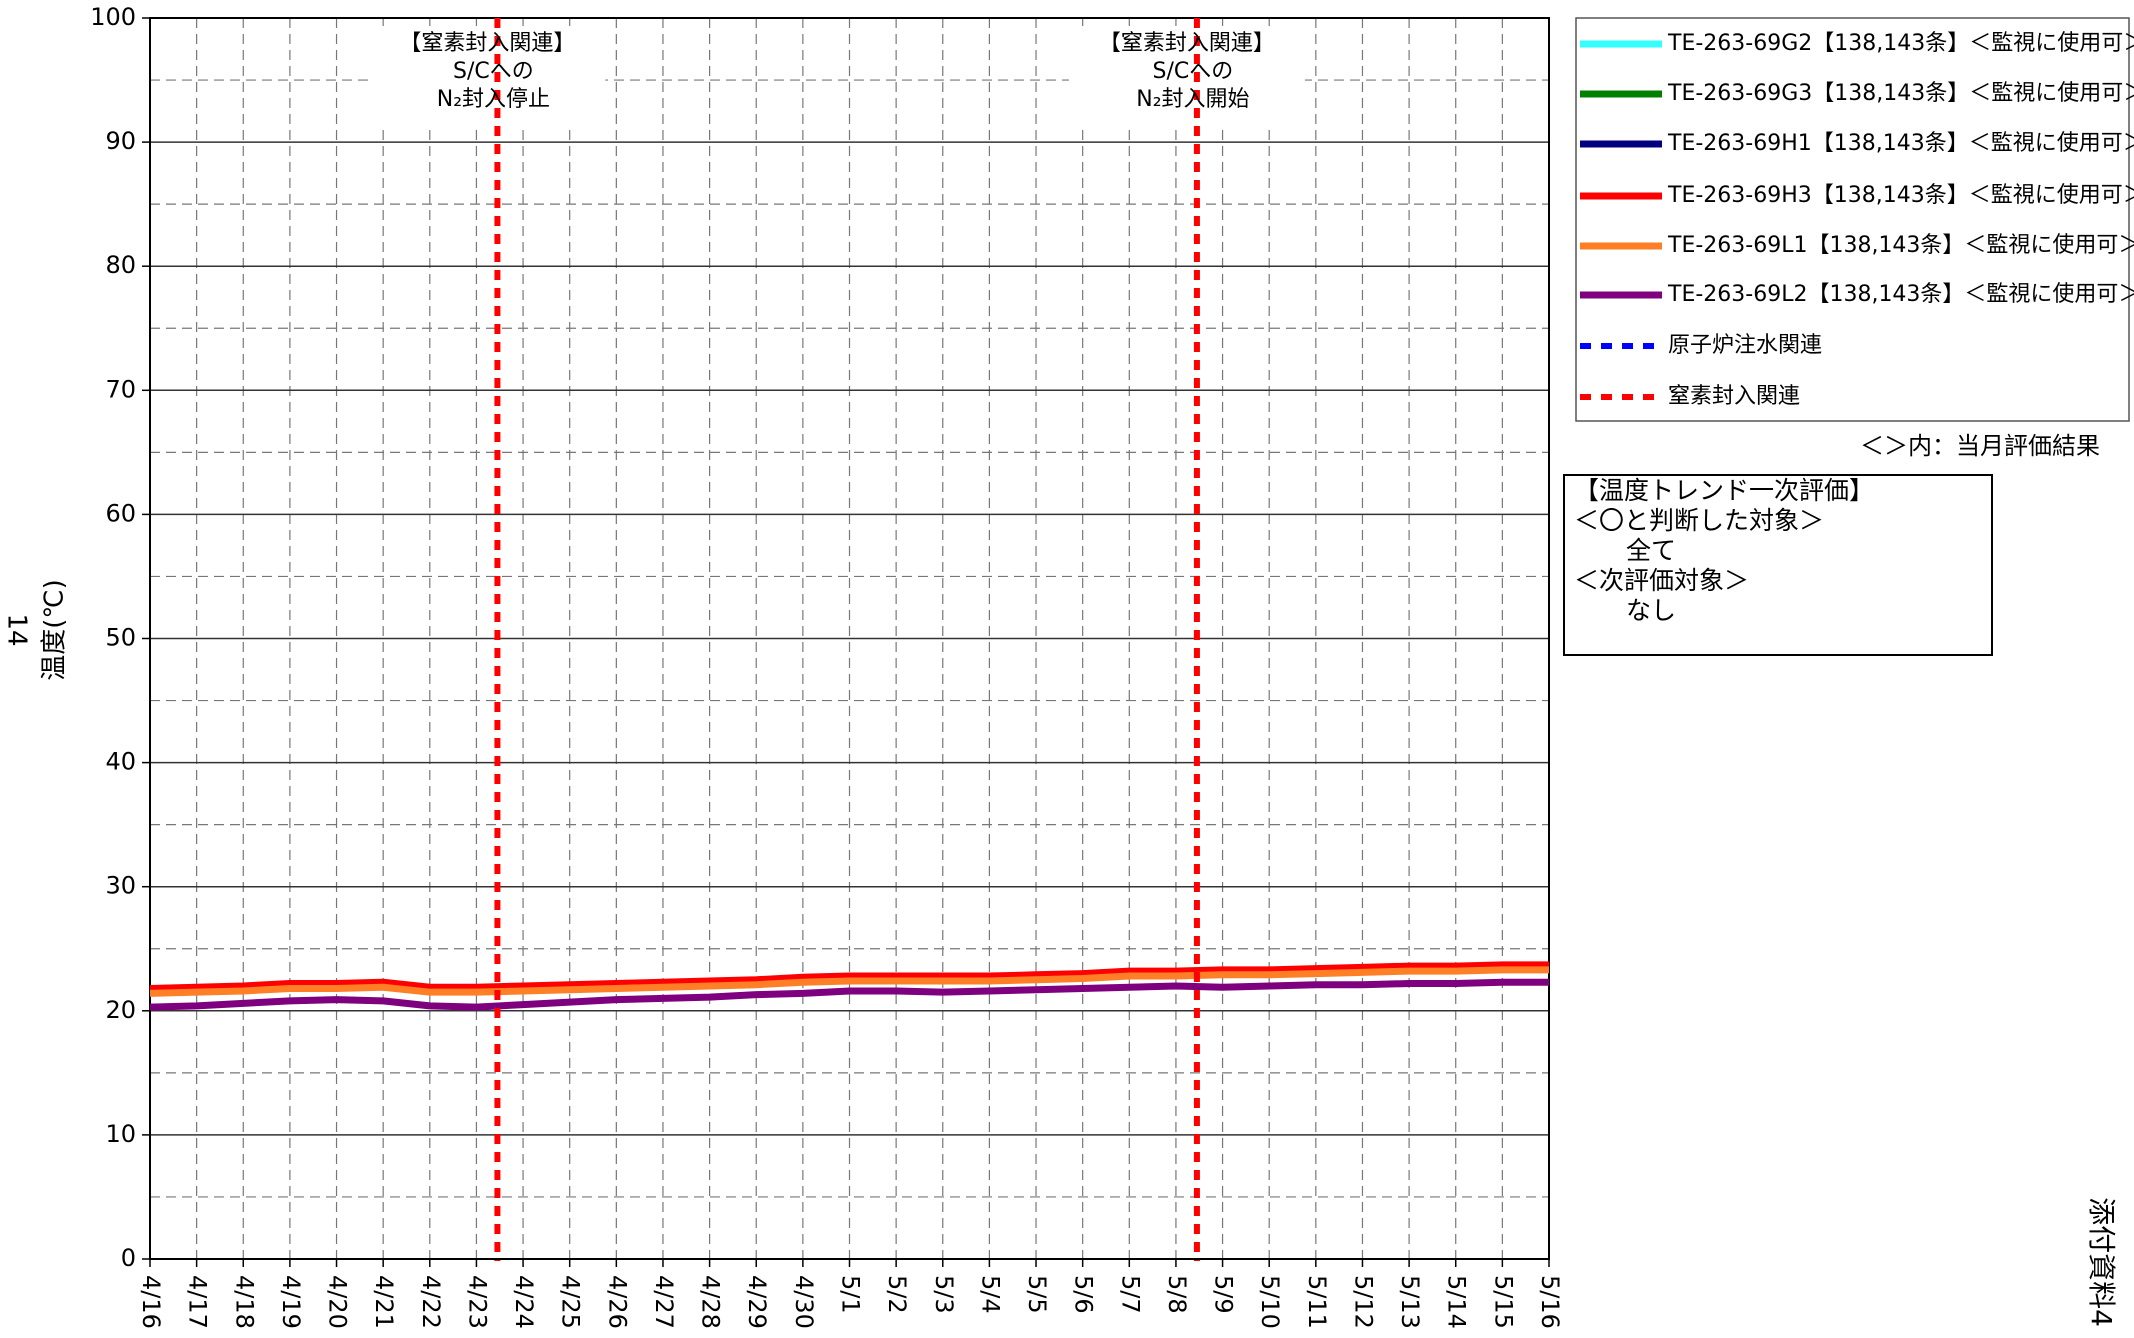  What do you see at coordinates (120, 1134) in the screenshot?
I see `y-tick-label: 10` at bounding box center [120, 1134].